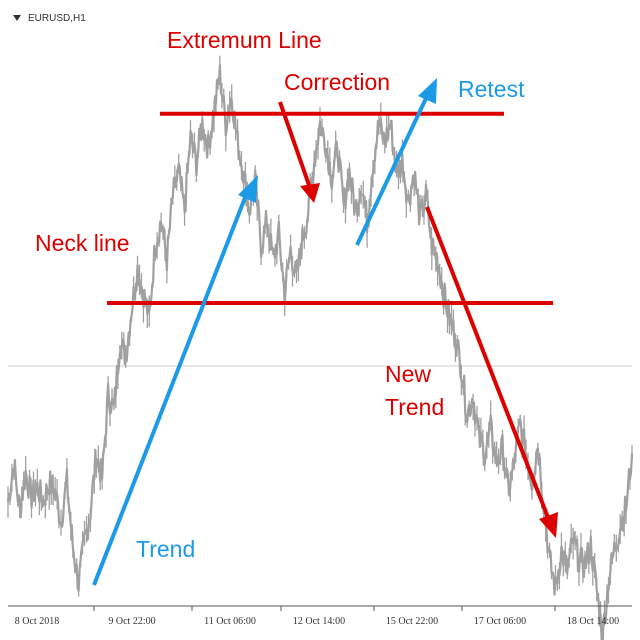 The image size is (640, 640). Describe the element at coordinates (337, 82) in the screenshot. I see `correction-label: Correction` at that location.